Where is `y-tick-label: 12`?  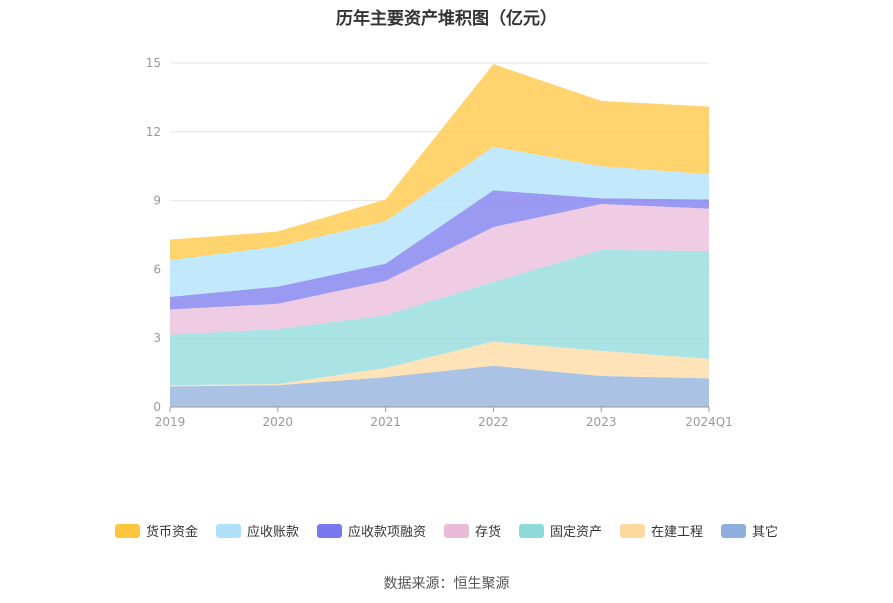
y-tick-label: 12 is located at coordinates (153, 132).